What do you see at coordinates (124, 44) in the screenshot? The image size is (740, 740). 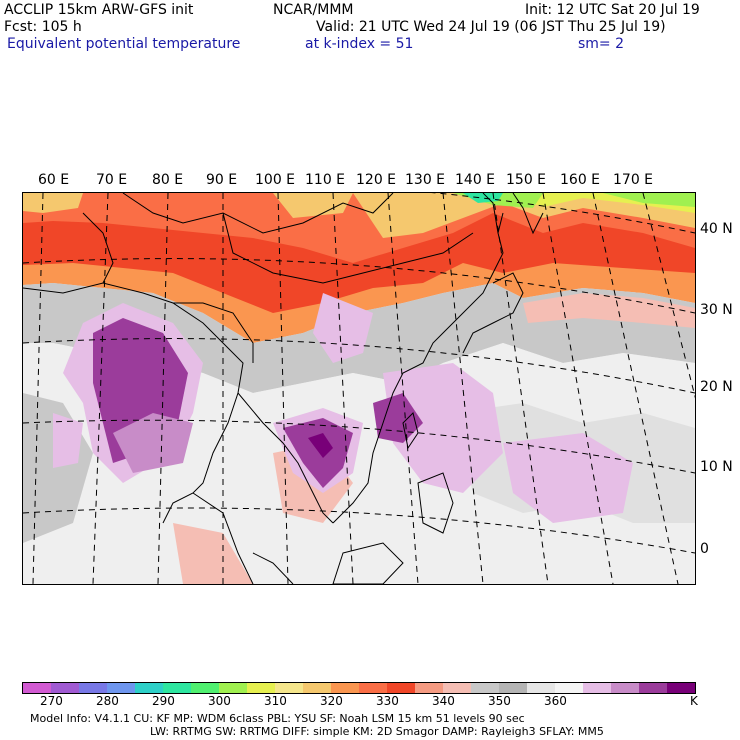 I see `field-name: Equivalent potential temperature` at bounding box center [124, 44].